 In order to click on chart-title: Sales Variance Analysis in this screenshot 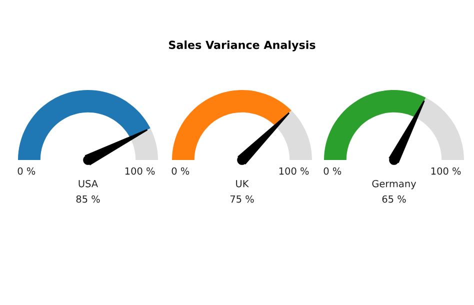, I will do `click(242, 46)`.